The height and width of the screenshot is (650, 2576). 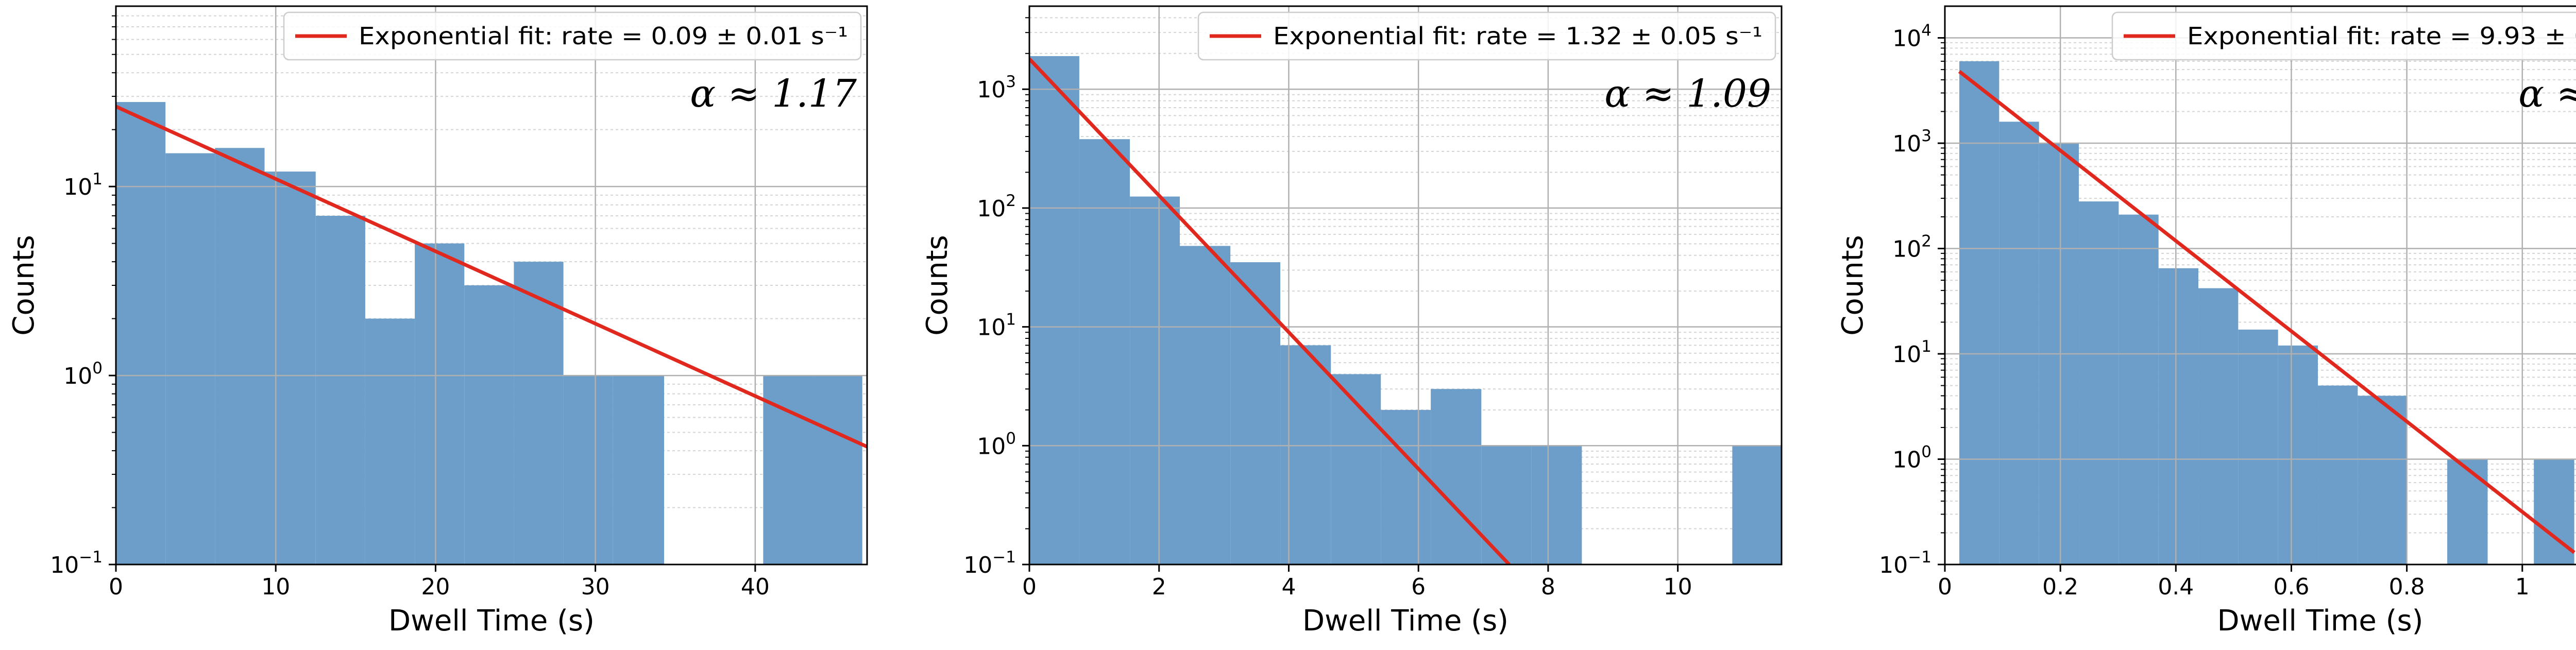 I want to click on alpha-annotation: α ≈ 1.06, so click(x=2547, y=94).